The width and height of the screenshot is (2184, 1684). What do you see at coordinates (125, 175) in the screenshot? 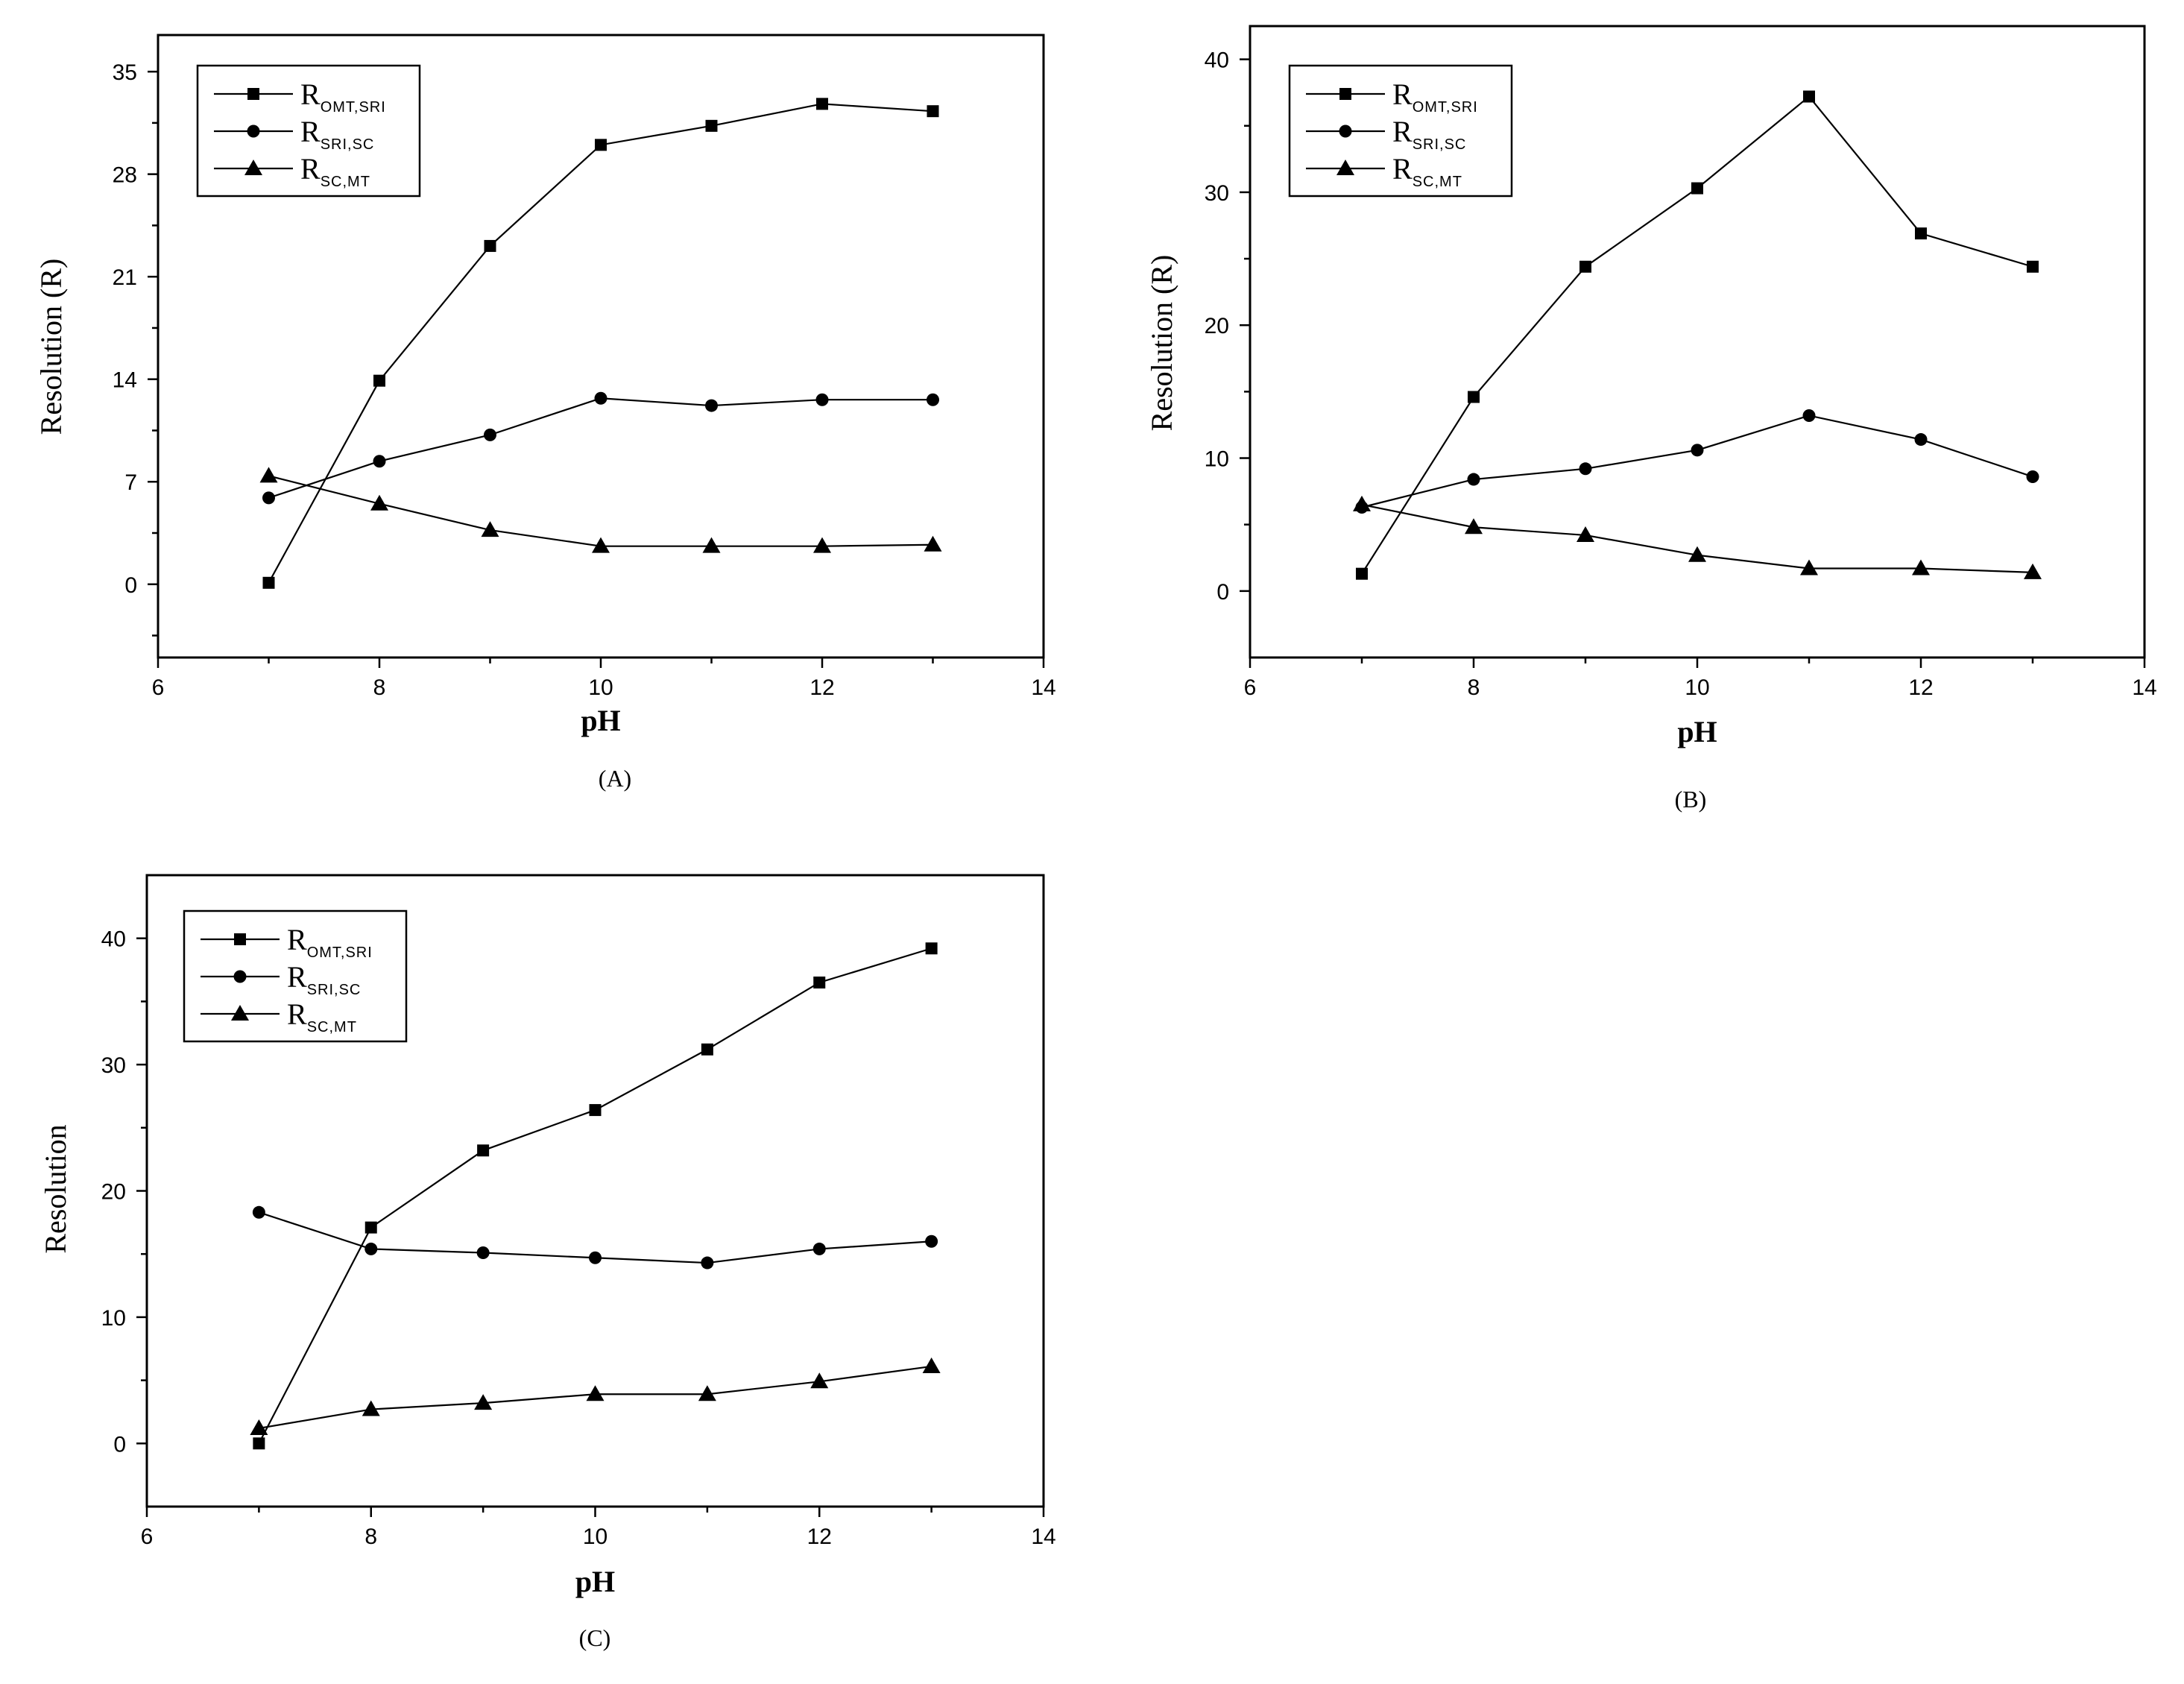
I see `y-tick-label: 28` at bounding box center [125, 175].